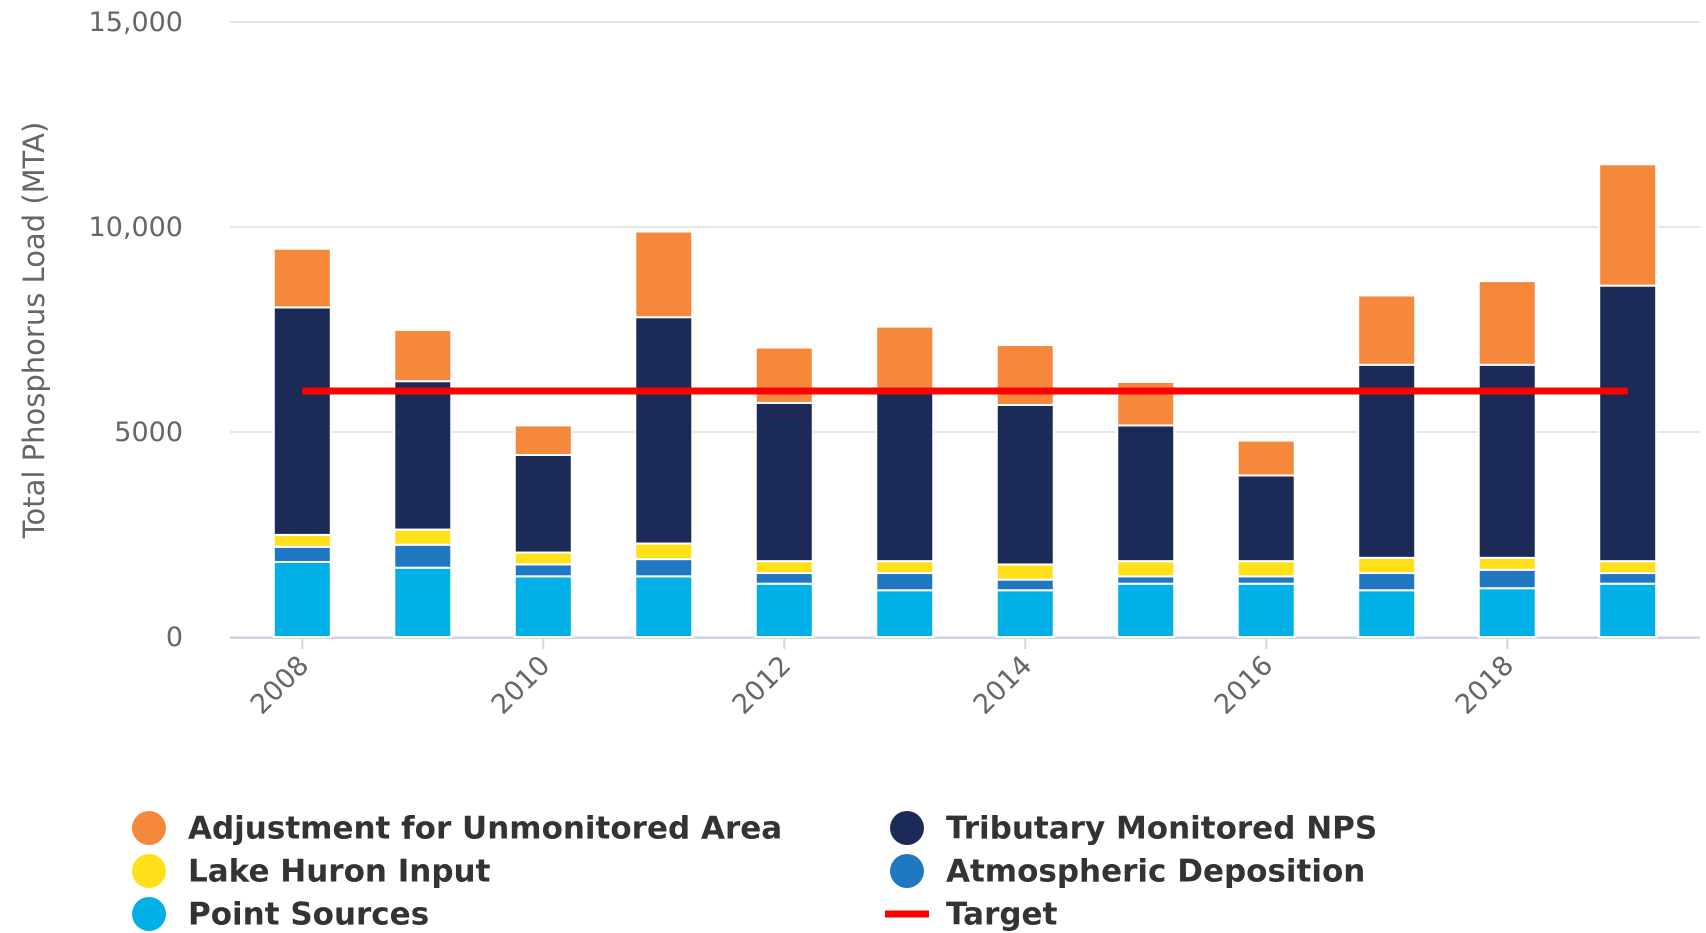 The width and height of the screenshot is (1706, 933). Describe the element at coordinates (1485, 685) in the screenshot. I see `x-tick-label: 2018` at that location.